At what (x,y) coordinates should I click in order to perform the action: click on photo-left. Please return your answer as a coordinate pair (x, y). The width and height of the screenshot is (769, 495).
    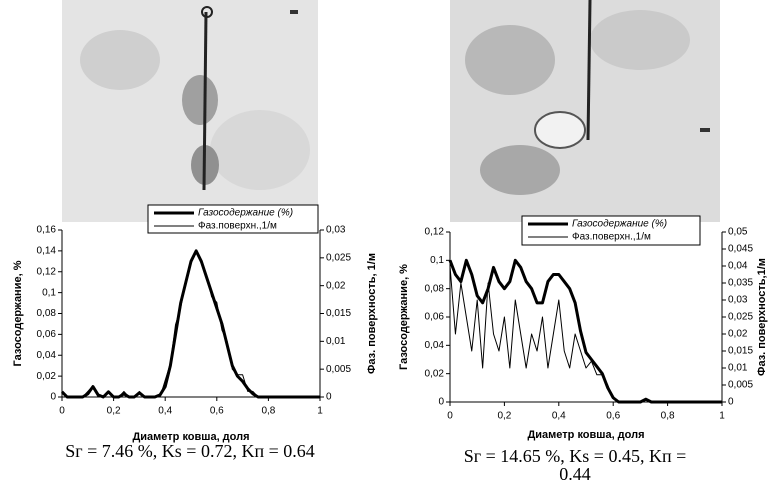
    Looking at the image, I should click on (190, 111).